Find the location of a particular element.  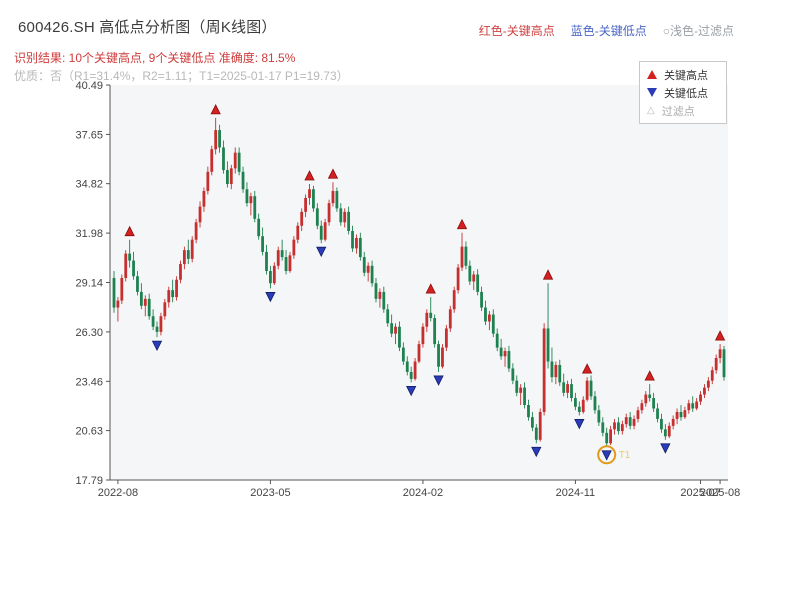

svg-text: 29.14 is located at coordinates (89, 284).